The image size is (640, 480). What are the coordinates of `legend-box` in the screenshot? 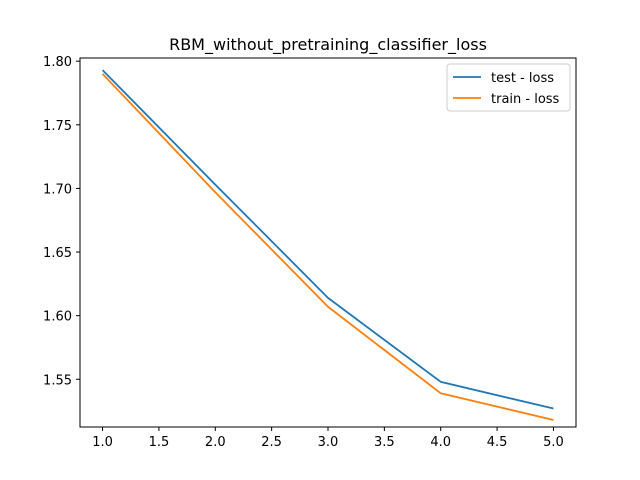 It's located at (508, 87).